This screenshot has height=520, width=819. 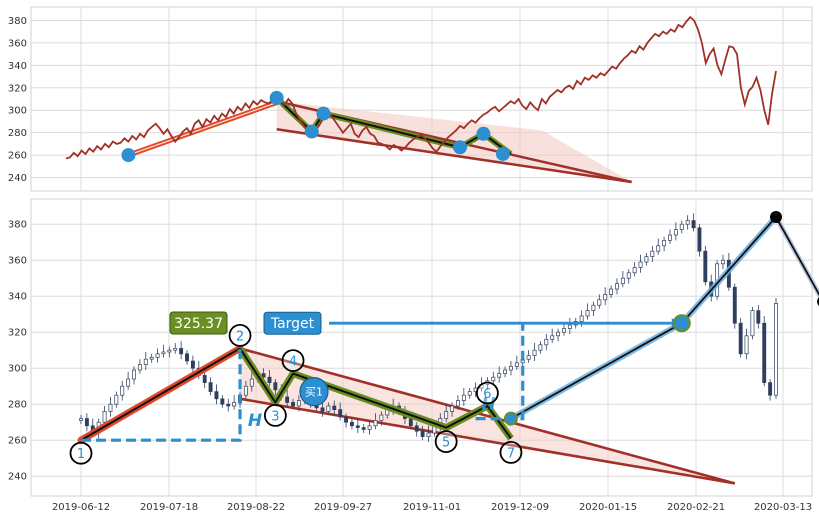 I want to click on breakout-point, so click(x=510, y=418).